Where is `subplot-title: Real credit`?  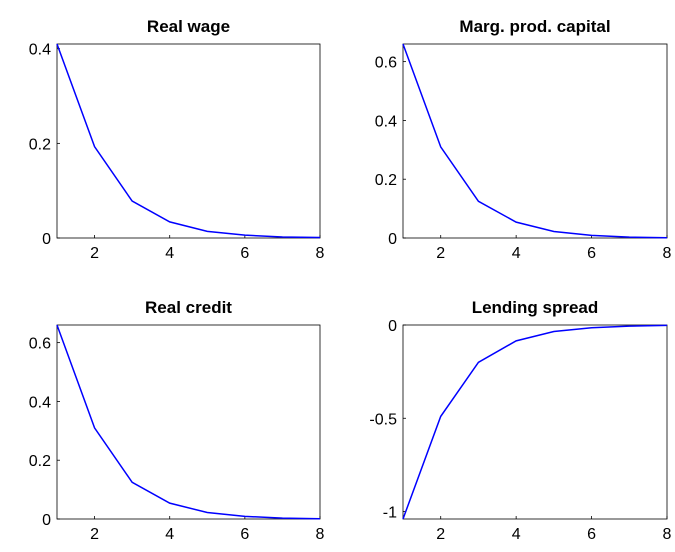
subplot-title: Real credit is located at coordinates (188, 307).